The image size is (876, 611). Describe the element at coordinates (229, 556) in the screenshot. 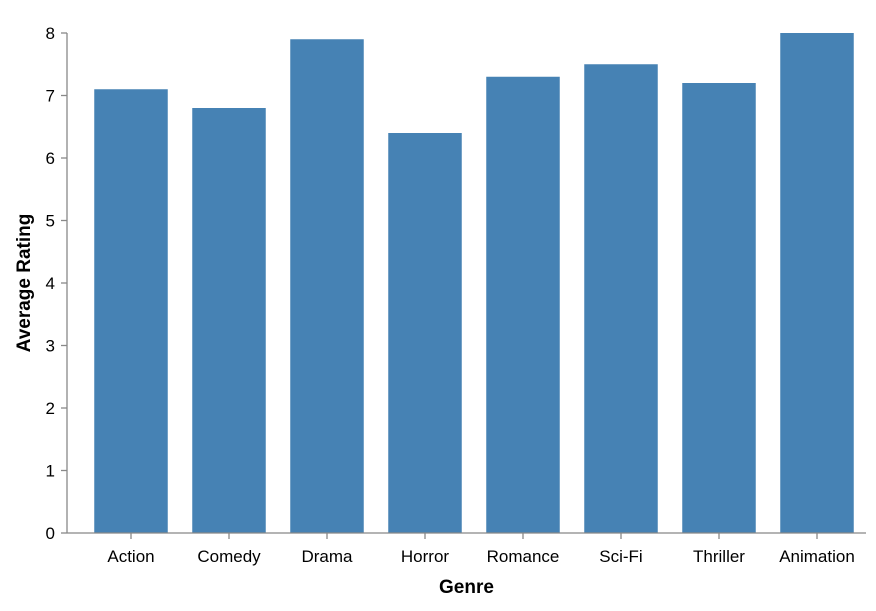

I see `x-tick-label: Comedy` at that location.